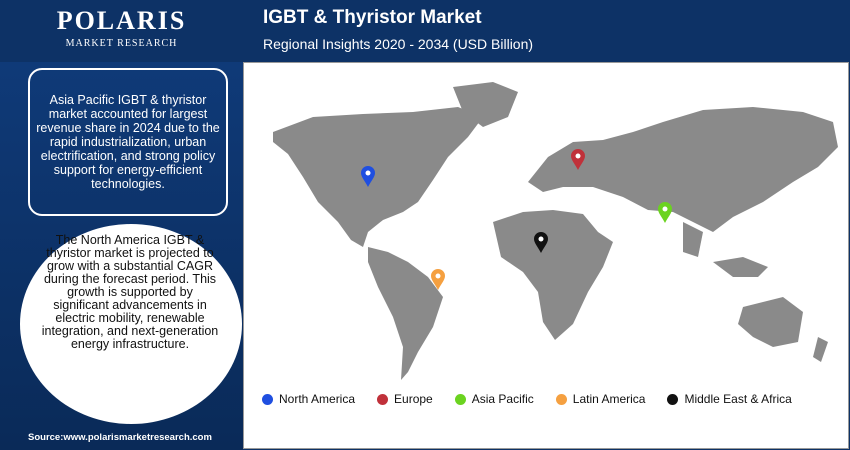 Image resolution: width=850 pixels, height=450 pixels. I want to click on legend-label: Europe, so click(413, 399).